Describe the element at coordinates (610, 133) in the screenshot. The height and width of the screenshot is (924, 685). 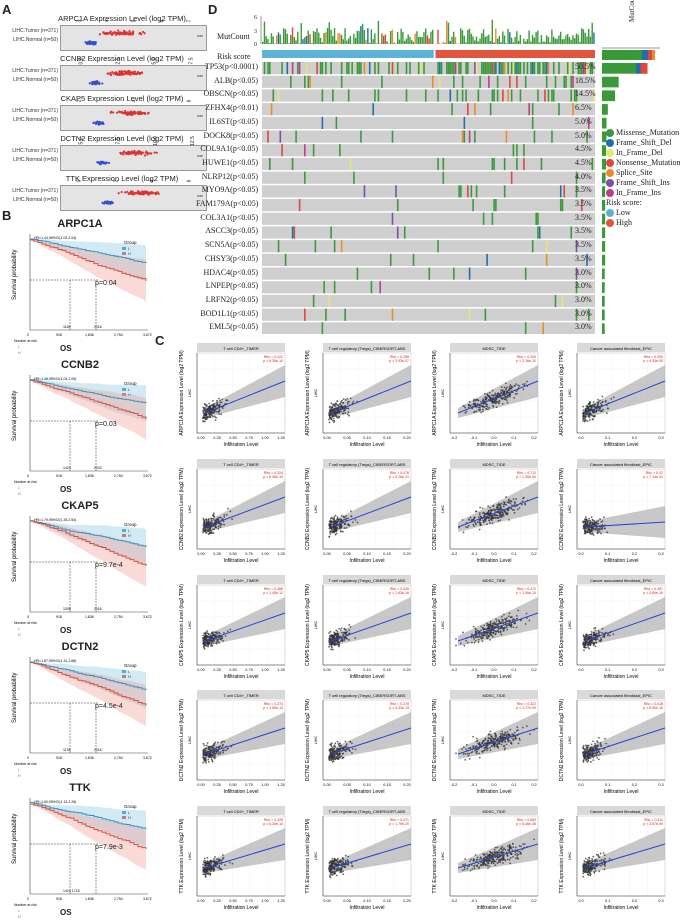
I see `legend-swatch` at that location.